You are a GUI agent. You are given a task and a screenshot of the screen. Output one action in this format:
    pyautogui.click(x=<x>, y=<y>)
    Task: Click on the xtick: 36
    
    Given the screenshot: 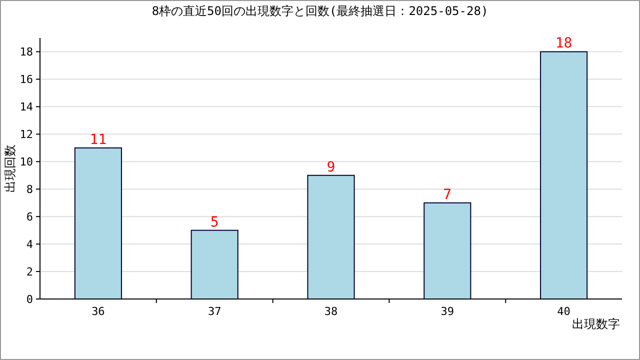 What is the action you would take?
    pyautogui.click(x=98, y=311)
    